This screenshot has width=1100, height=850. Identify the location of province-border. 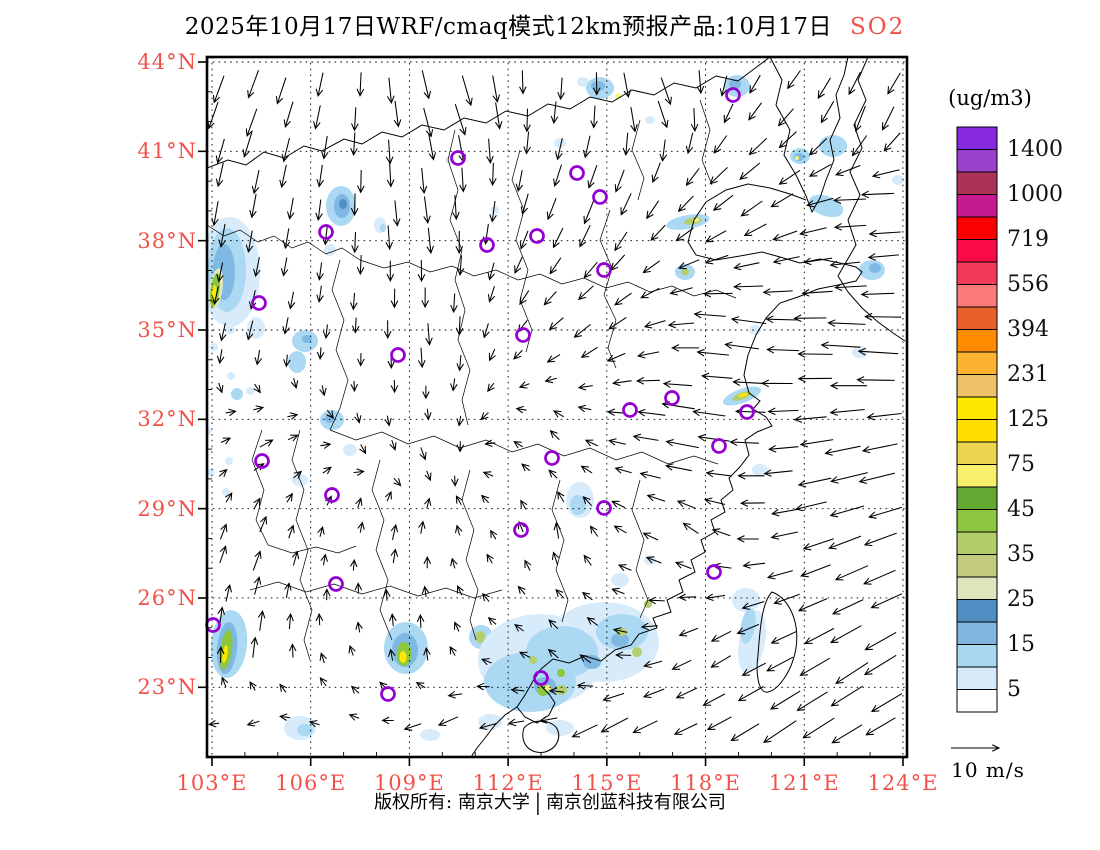
(640, 549).